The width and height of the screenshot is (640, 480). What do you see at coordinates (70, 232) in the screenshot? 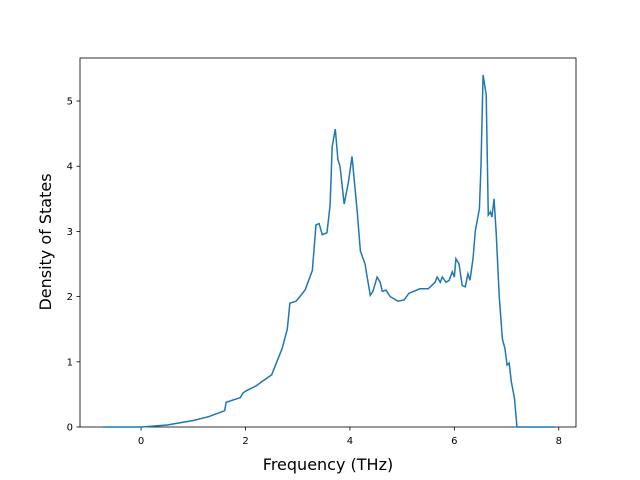
I see `y-tick-label: 3` at bounding box center [70, 232].